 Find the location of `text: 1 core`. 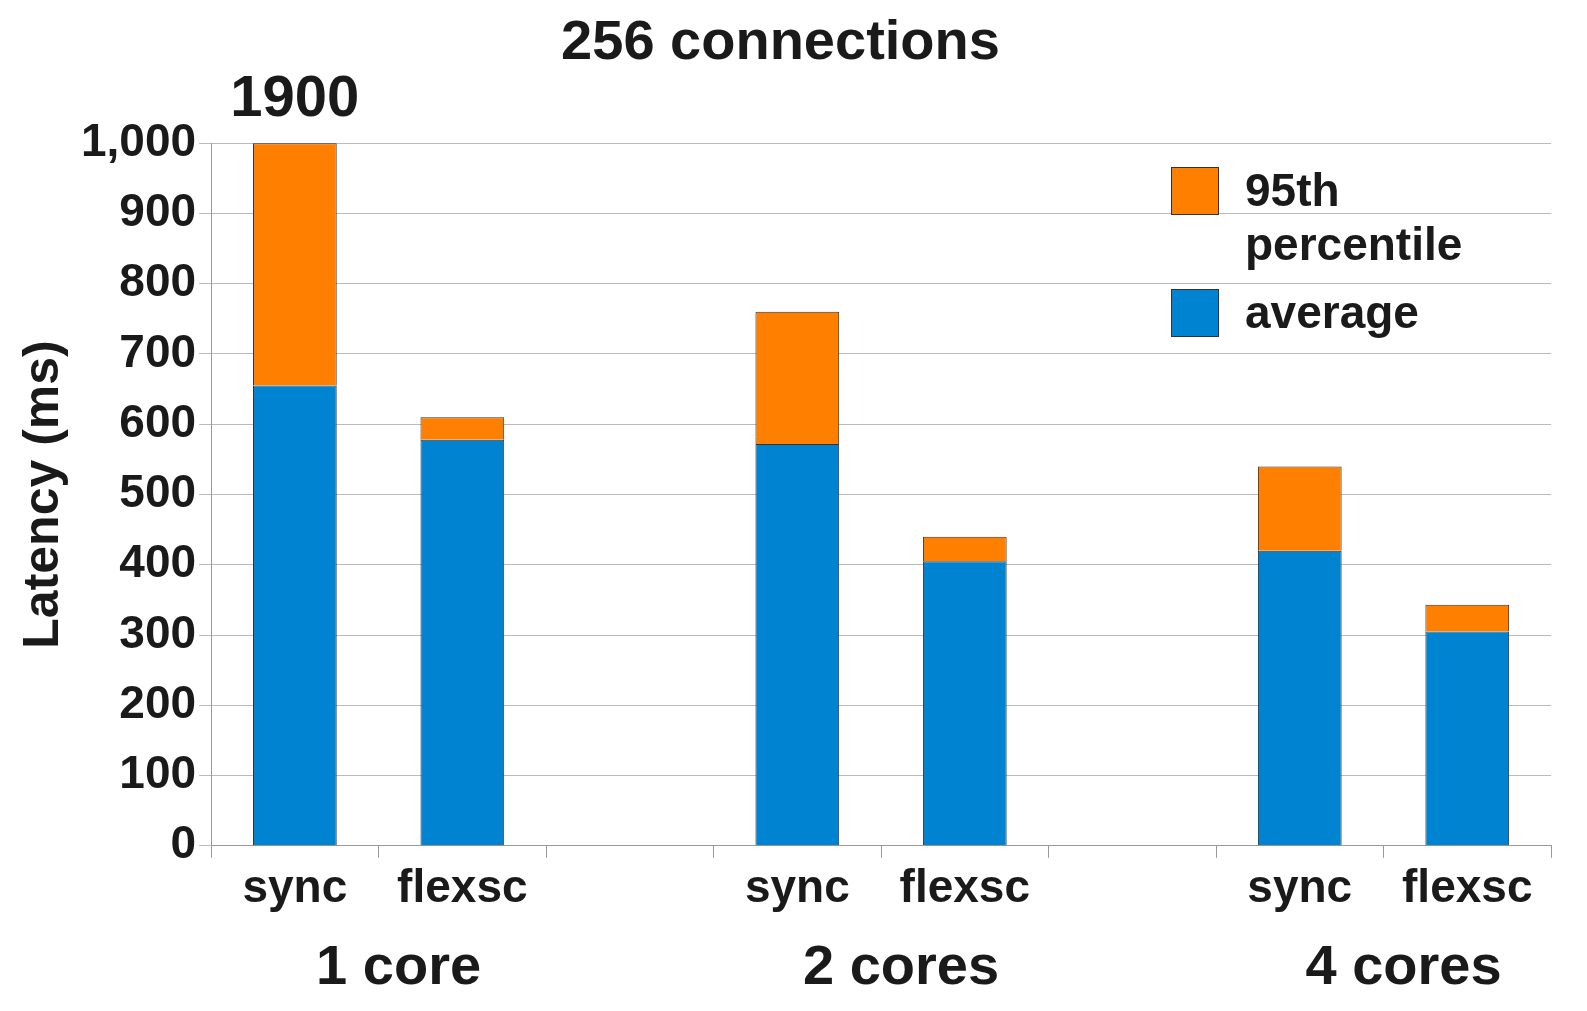

text: 1 core is located at coordinates (399, 965).